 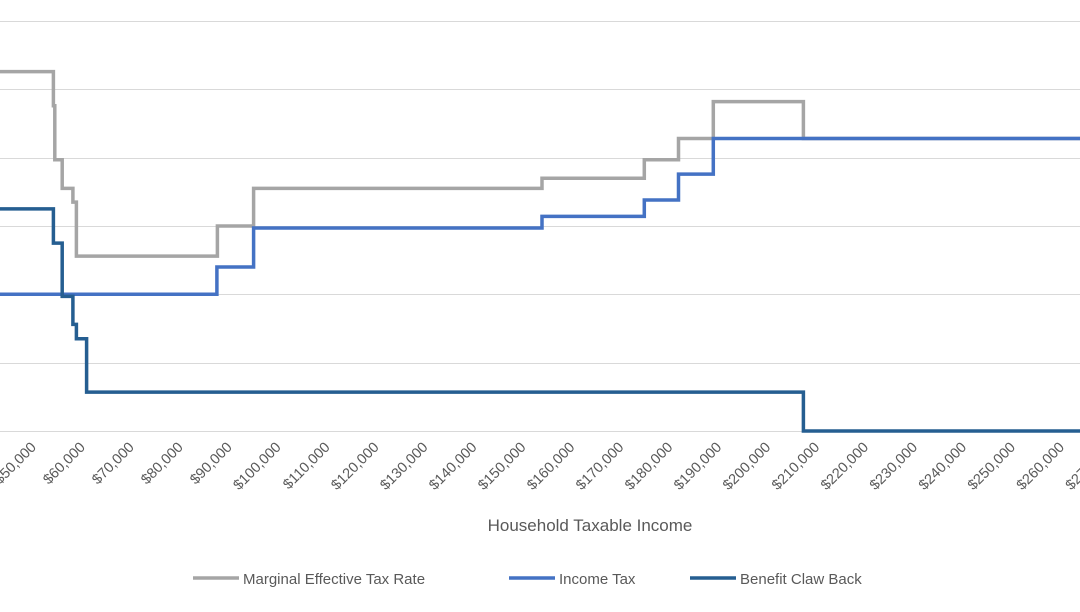 I want to click on x-tick-label: $230,000, so click(x=894, y=467).